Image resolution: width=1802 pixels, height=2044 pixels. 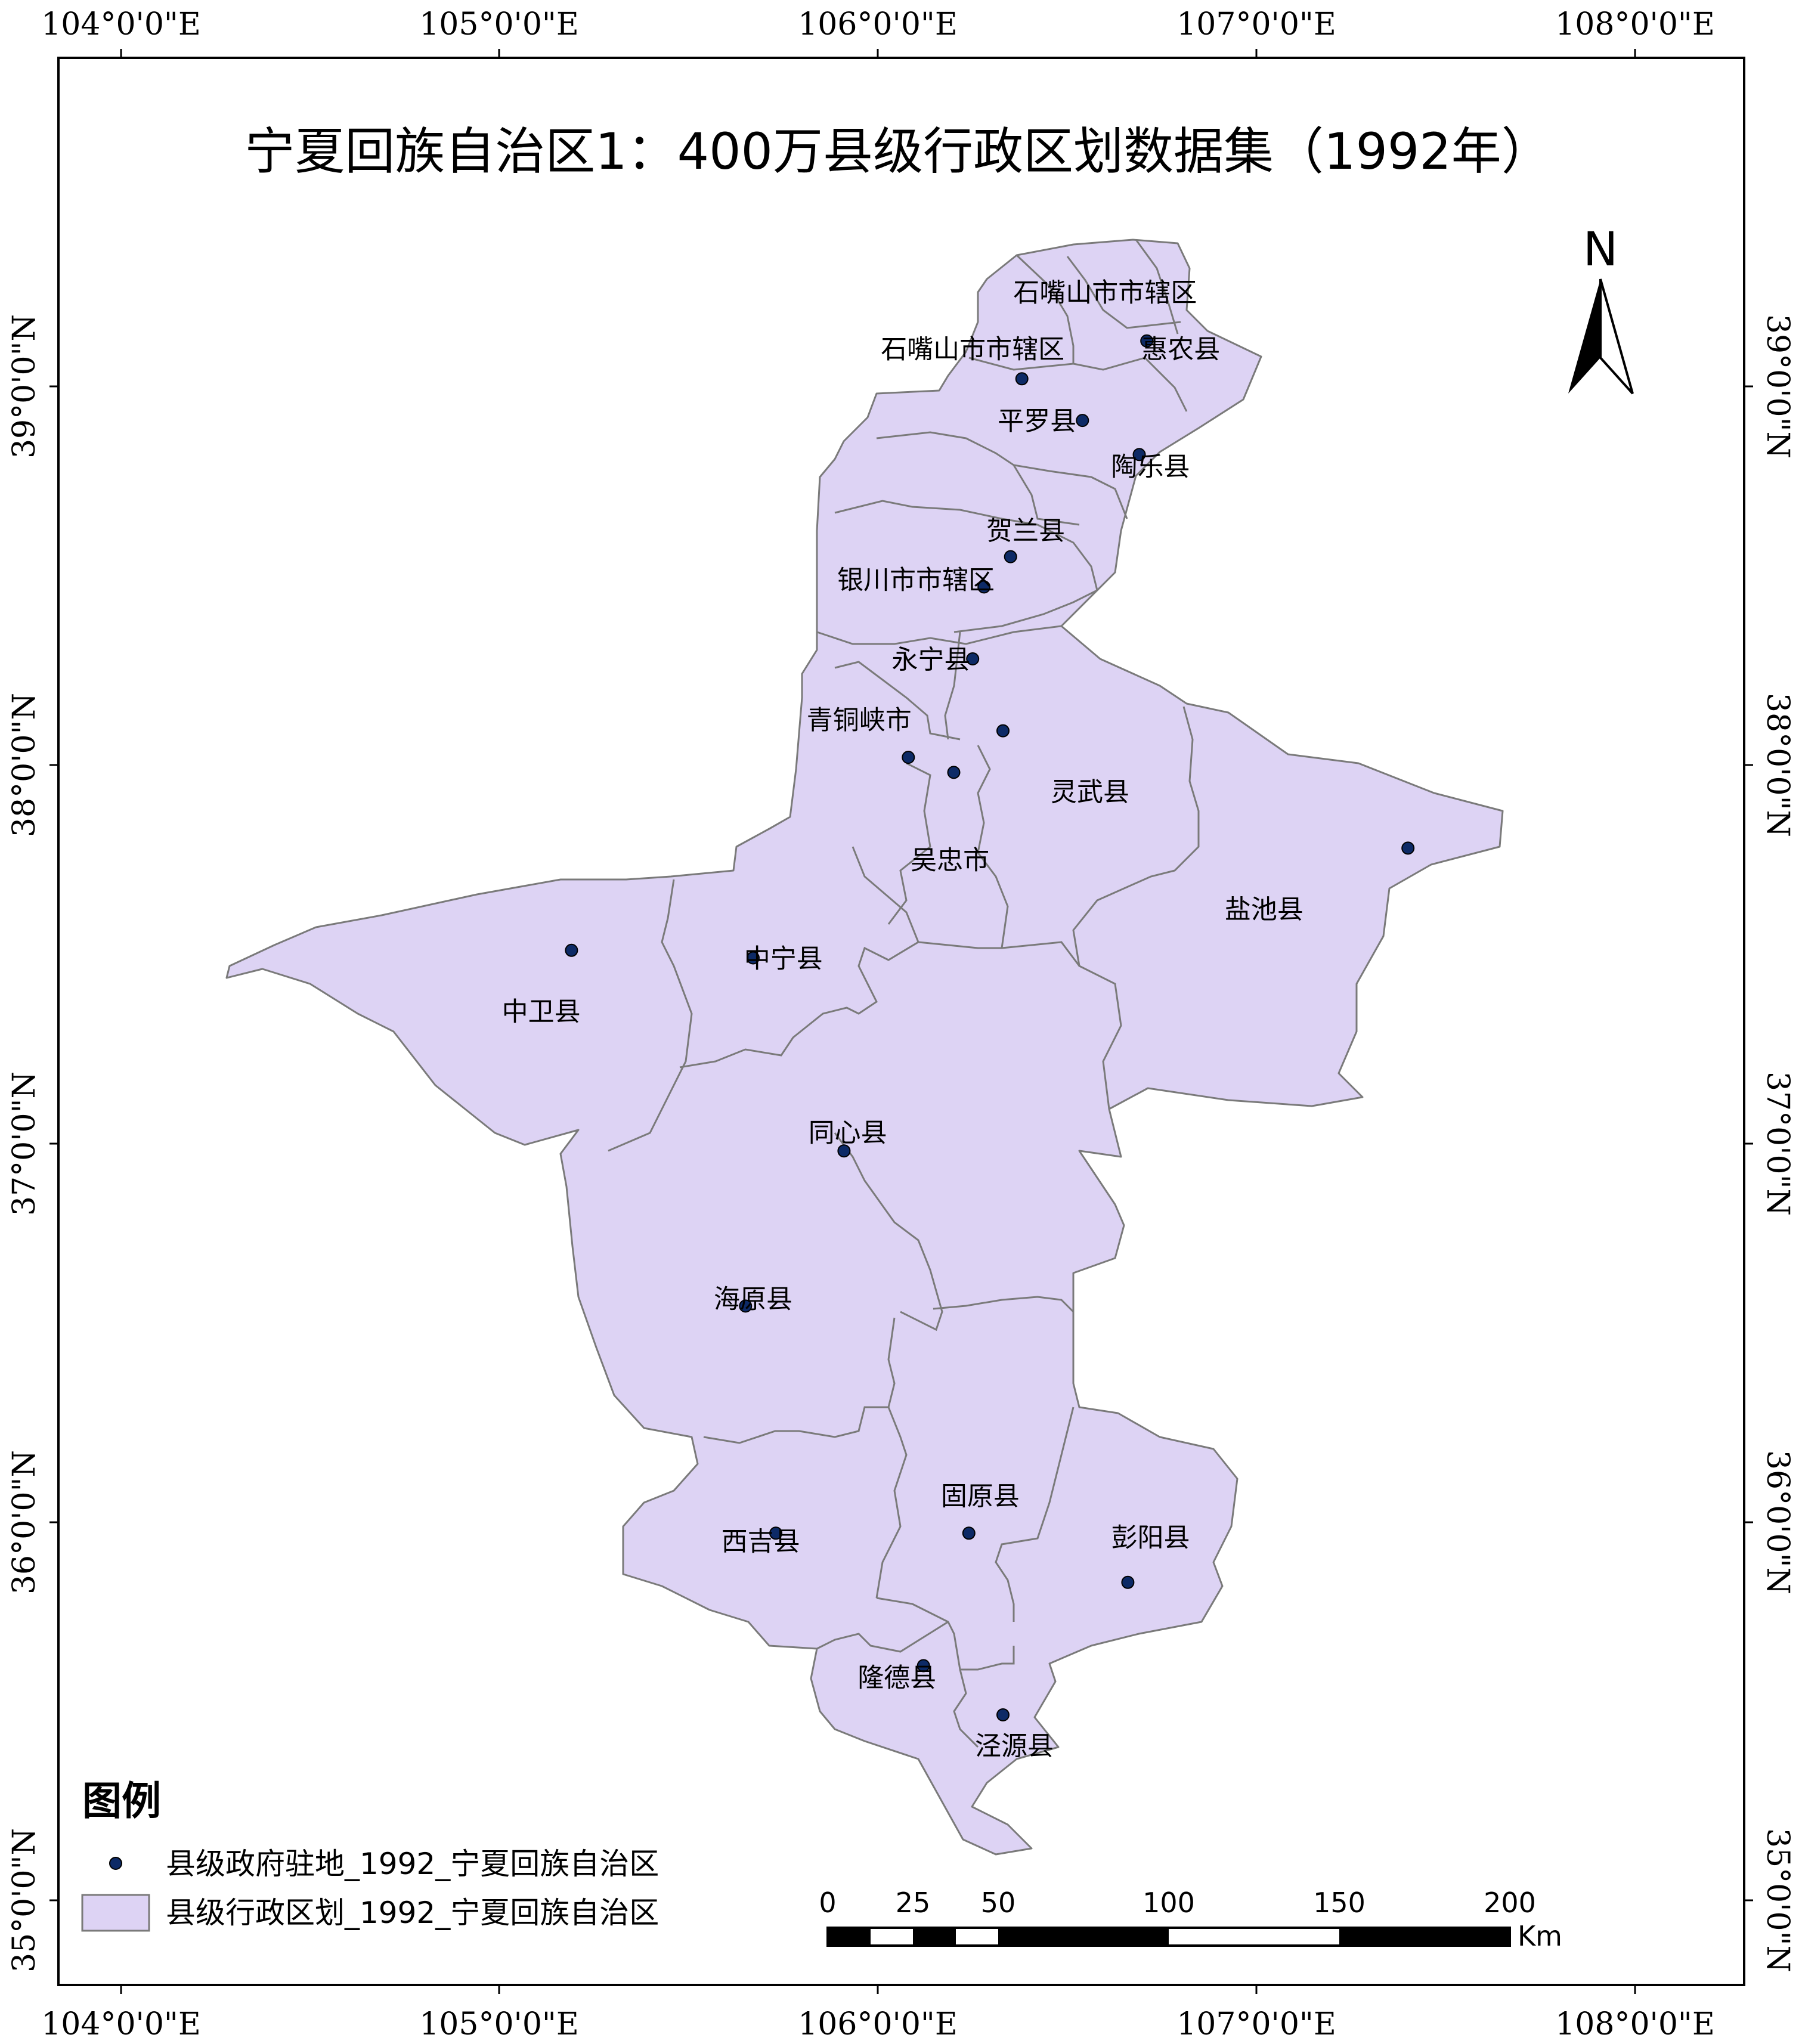 I want to click on lon-label-bottom-5: 108°0'0"E, so click(x=1635, y=2024).